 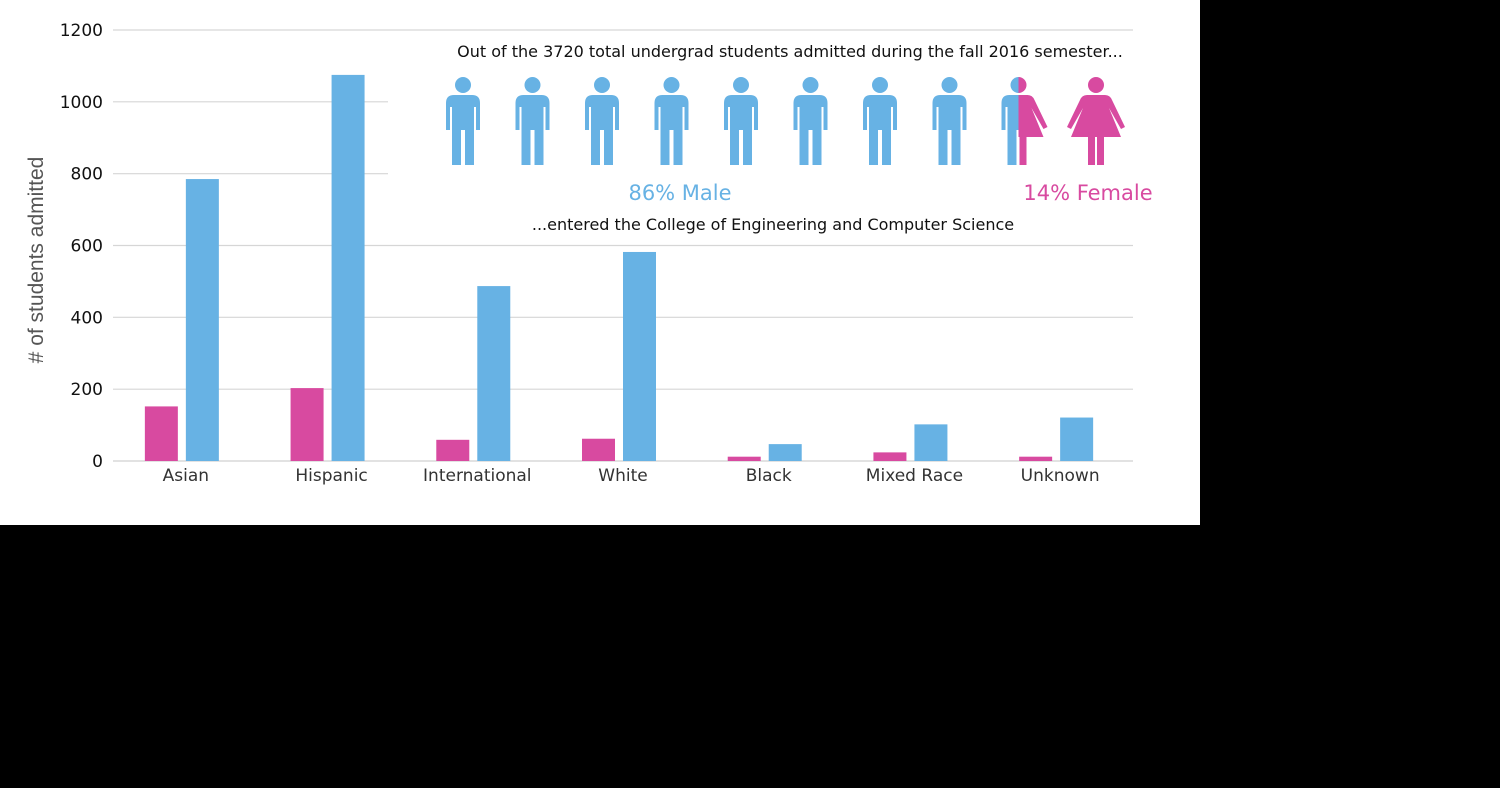 What do you see at coordinates (1033, 121) in the screenshot?
I see `female-person-icon-half` at bounding box center [1033, 121].